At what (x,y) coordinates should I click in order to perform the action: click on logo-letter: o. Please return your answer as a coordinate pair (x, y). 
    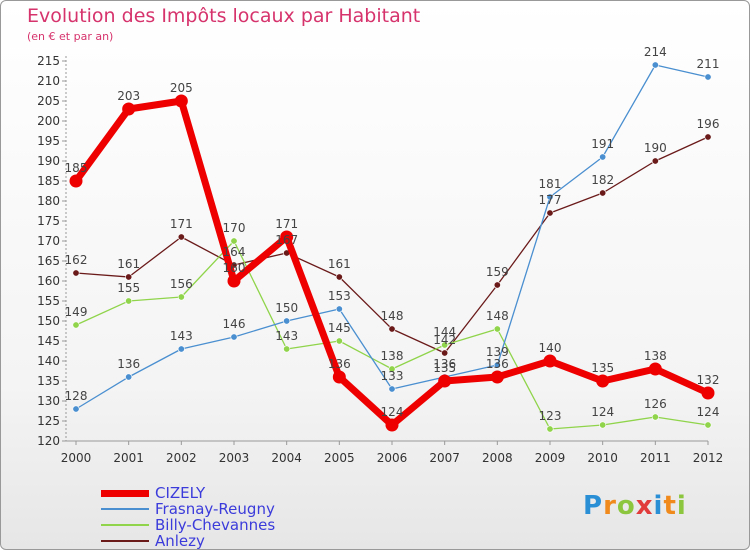
    Looking at the image, I should click on (626, 506).